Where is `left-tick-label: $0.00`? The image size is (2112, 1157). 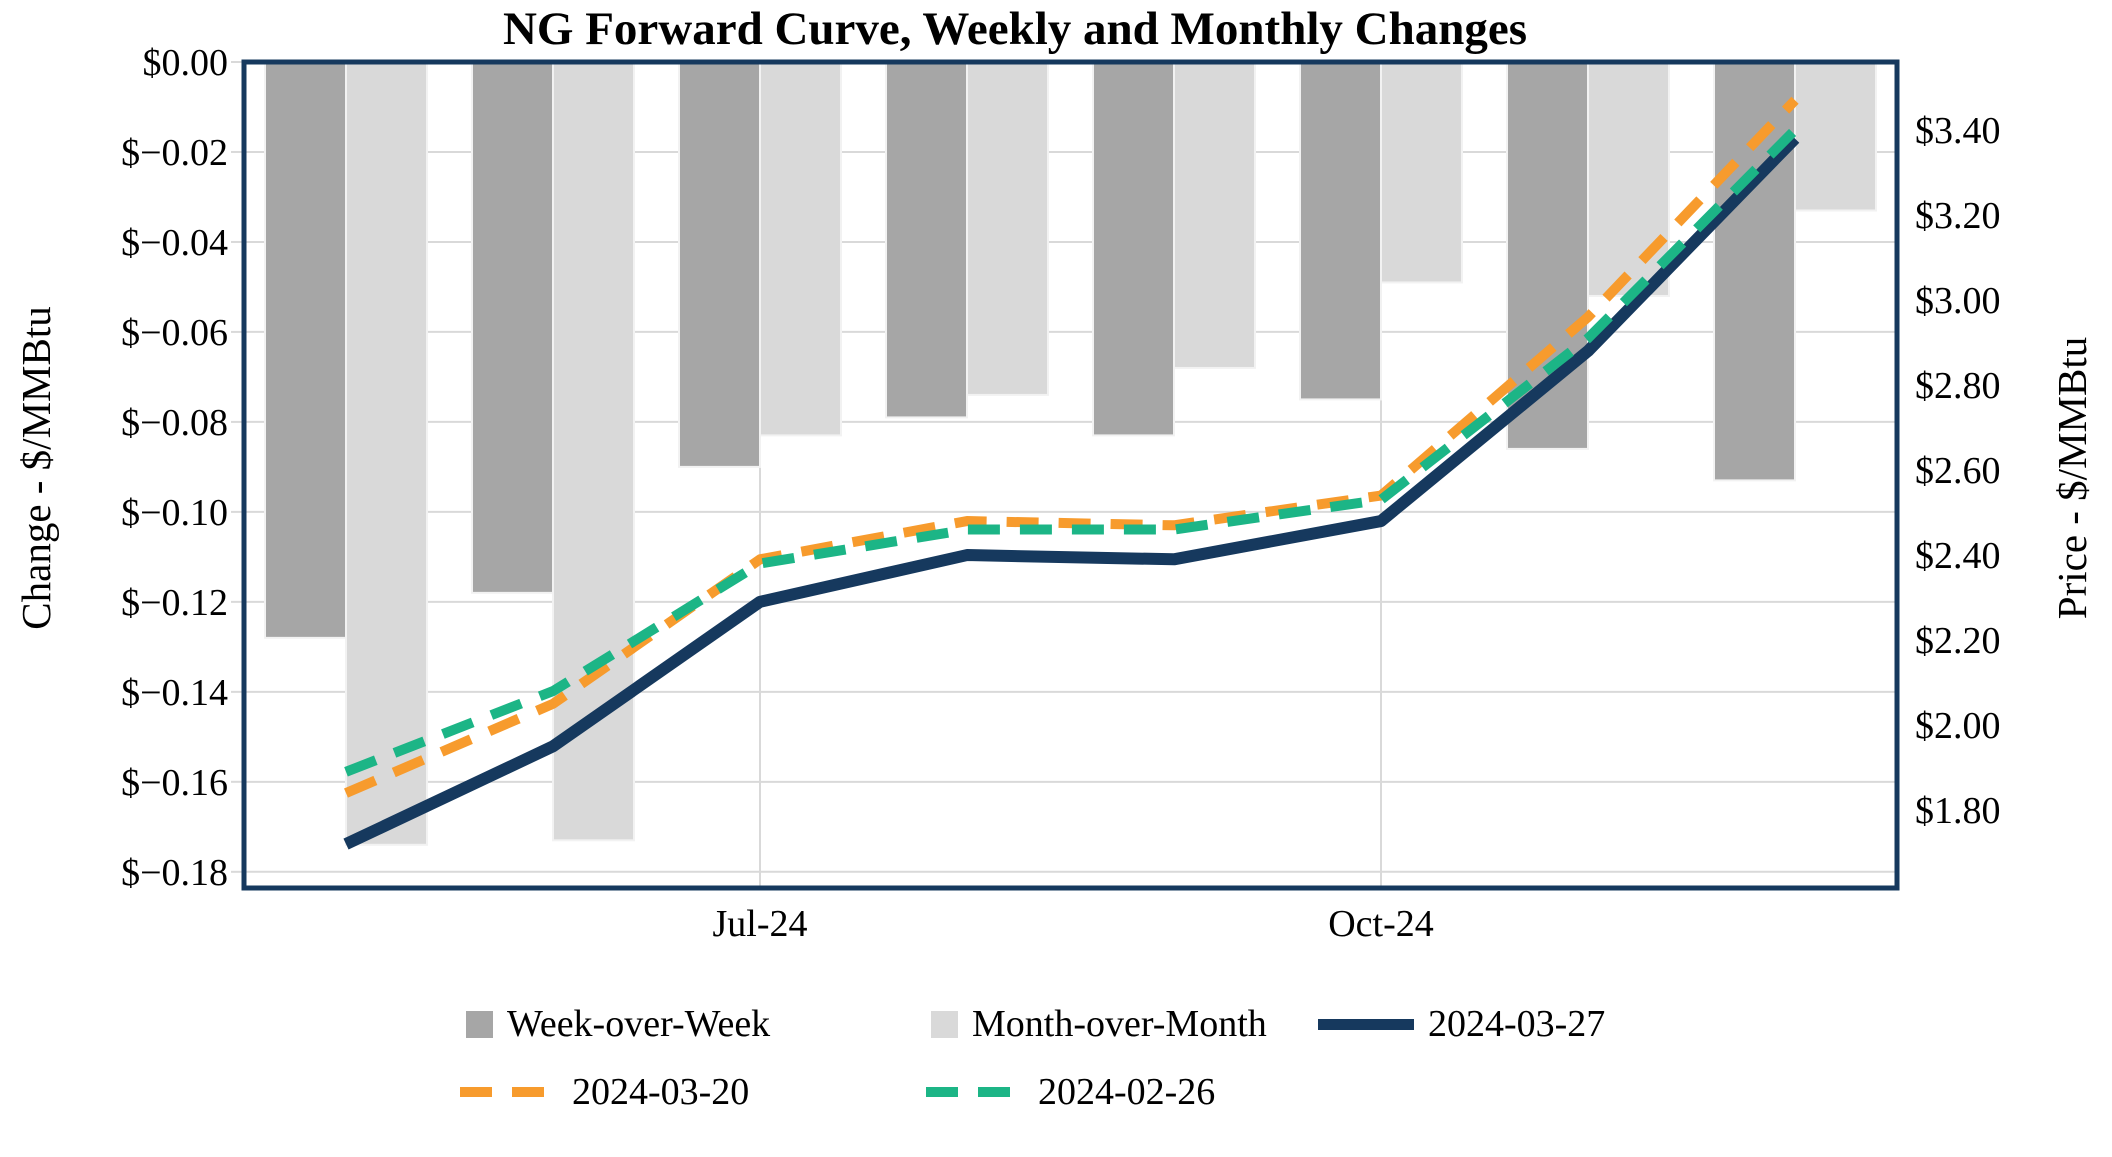
left-tick-label: $0.00 is located at coordinates (186, 63).